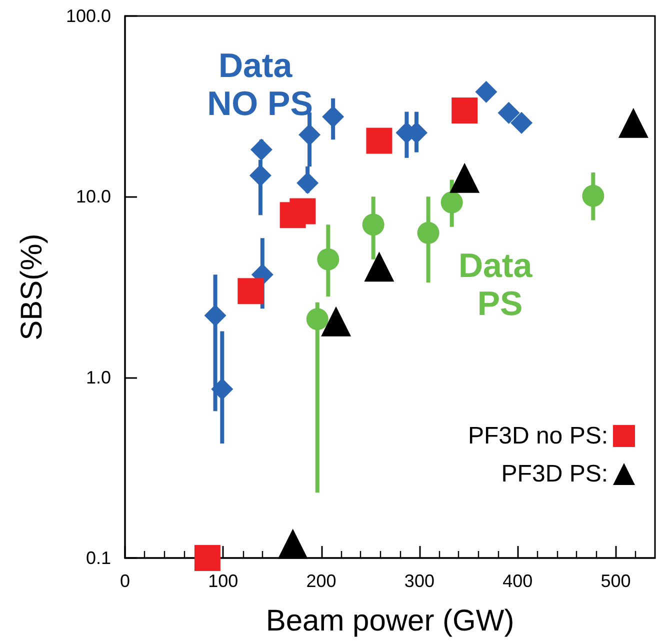  Describe the element at coordinates (98, 377) in the screenshot. I see `y-tick-label: 1.0` at that location.